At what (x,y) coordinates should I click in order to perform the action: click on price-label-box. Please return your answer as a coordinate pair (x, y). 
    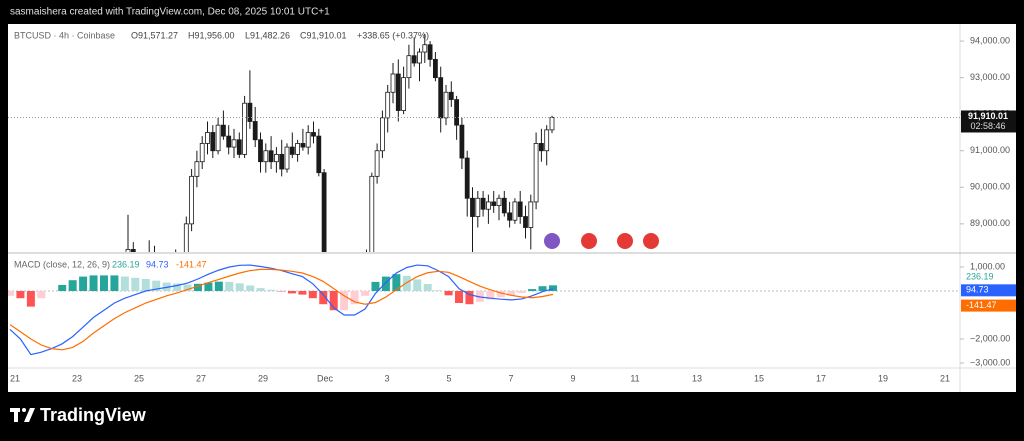
    Looking at the image, I should click on (988, 121).